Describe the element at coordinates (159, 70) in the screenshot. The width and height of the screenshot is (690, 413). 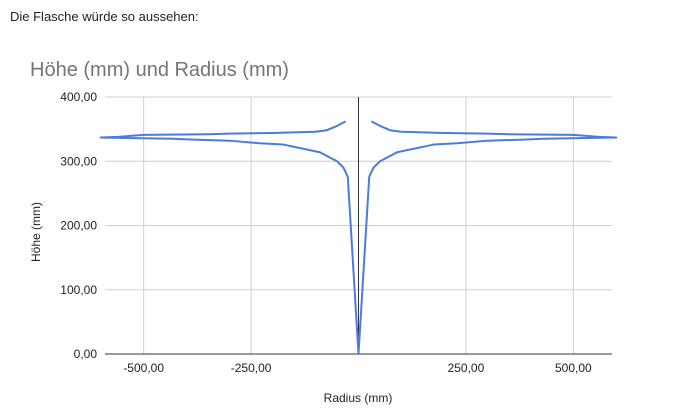
I see `chart-title: Höhe (mm) und Radius (mm)` at that location.